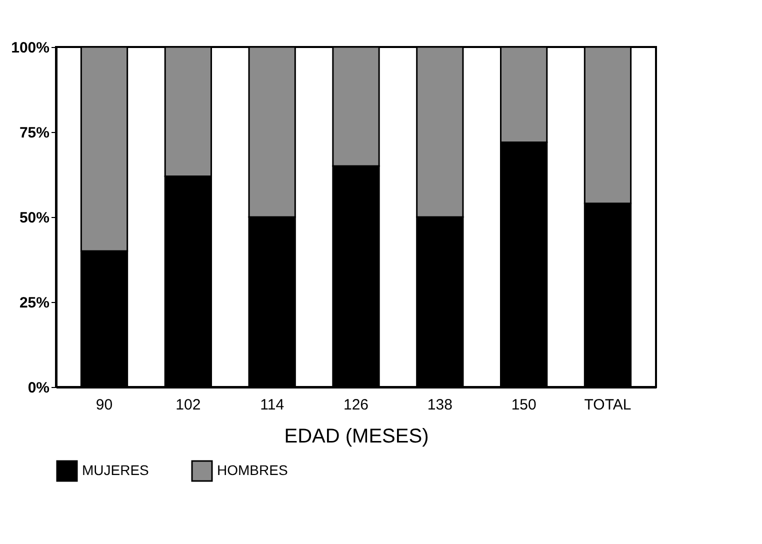 This screenshot has height=544, width=762. I want to click on x-tick-label: 90, so click(104, 405).